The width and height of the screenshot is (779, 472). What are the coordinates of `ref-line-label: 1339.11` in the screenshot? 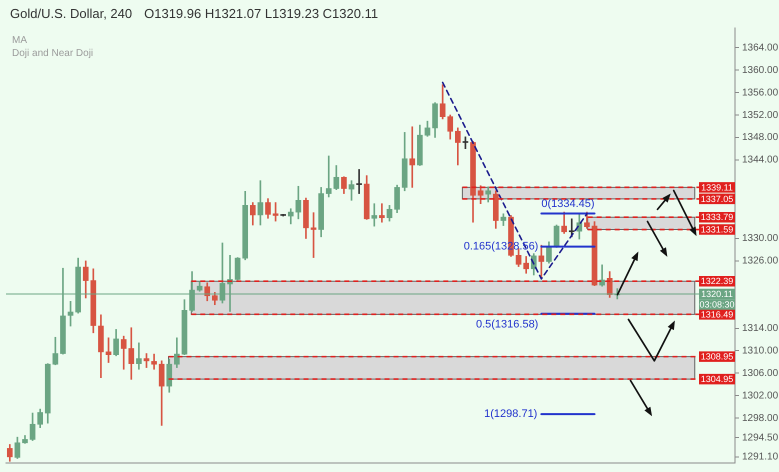 It's located at (717, 187).